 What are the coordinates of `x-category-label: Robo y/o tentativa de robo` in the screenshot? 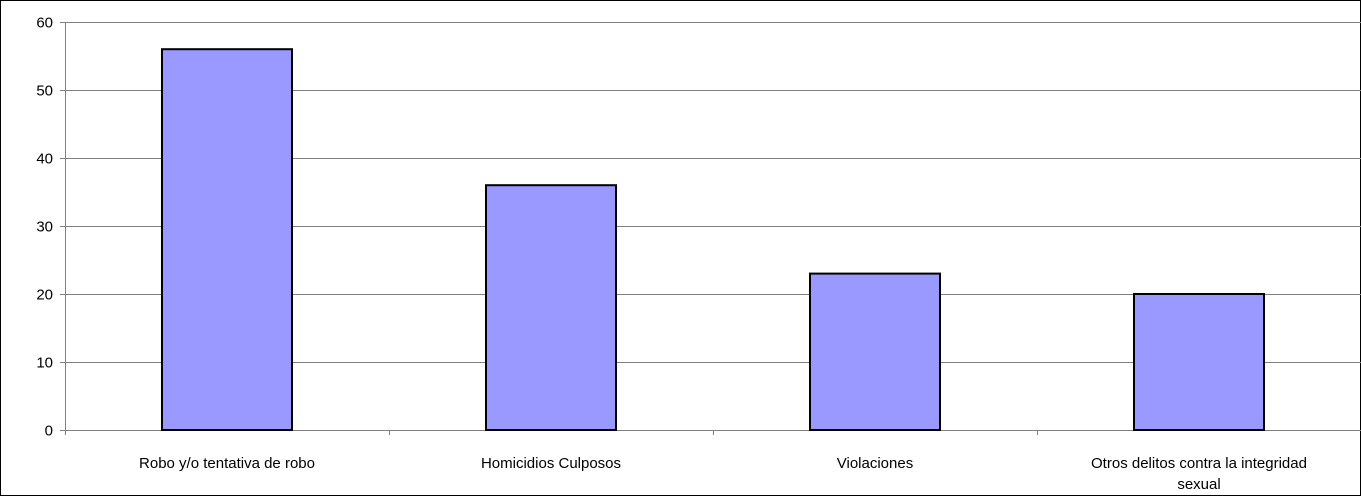 It's located at (227, 463).